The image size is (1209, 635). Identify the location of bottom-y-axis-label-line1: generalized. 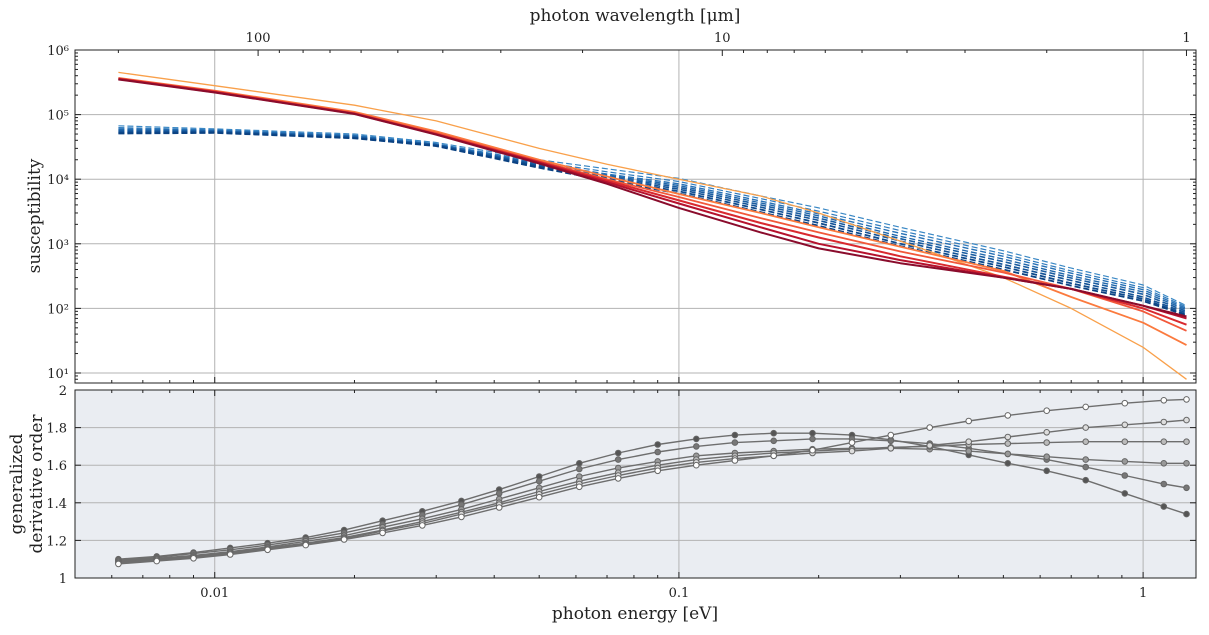
(17, 483).